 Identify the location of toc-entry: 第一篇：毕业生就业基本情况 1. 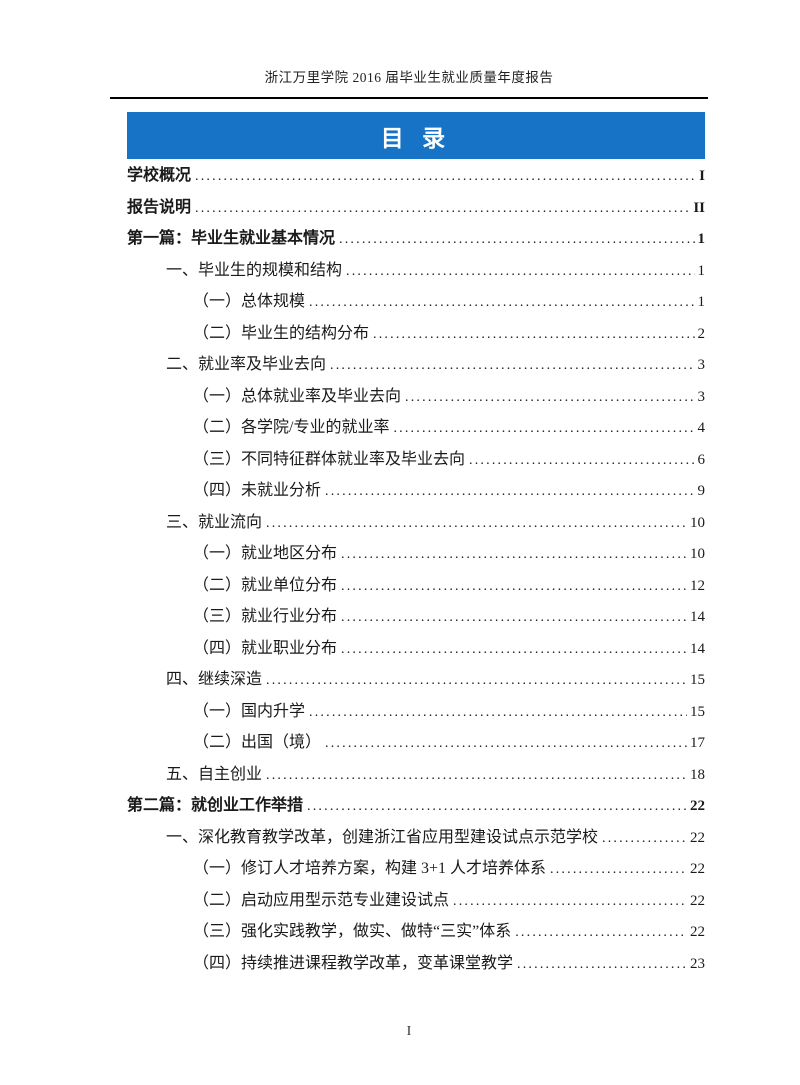
(416, 239).